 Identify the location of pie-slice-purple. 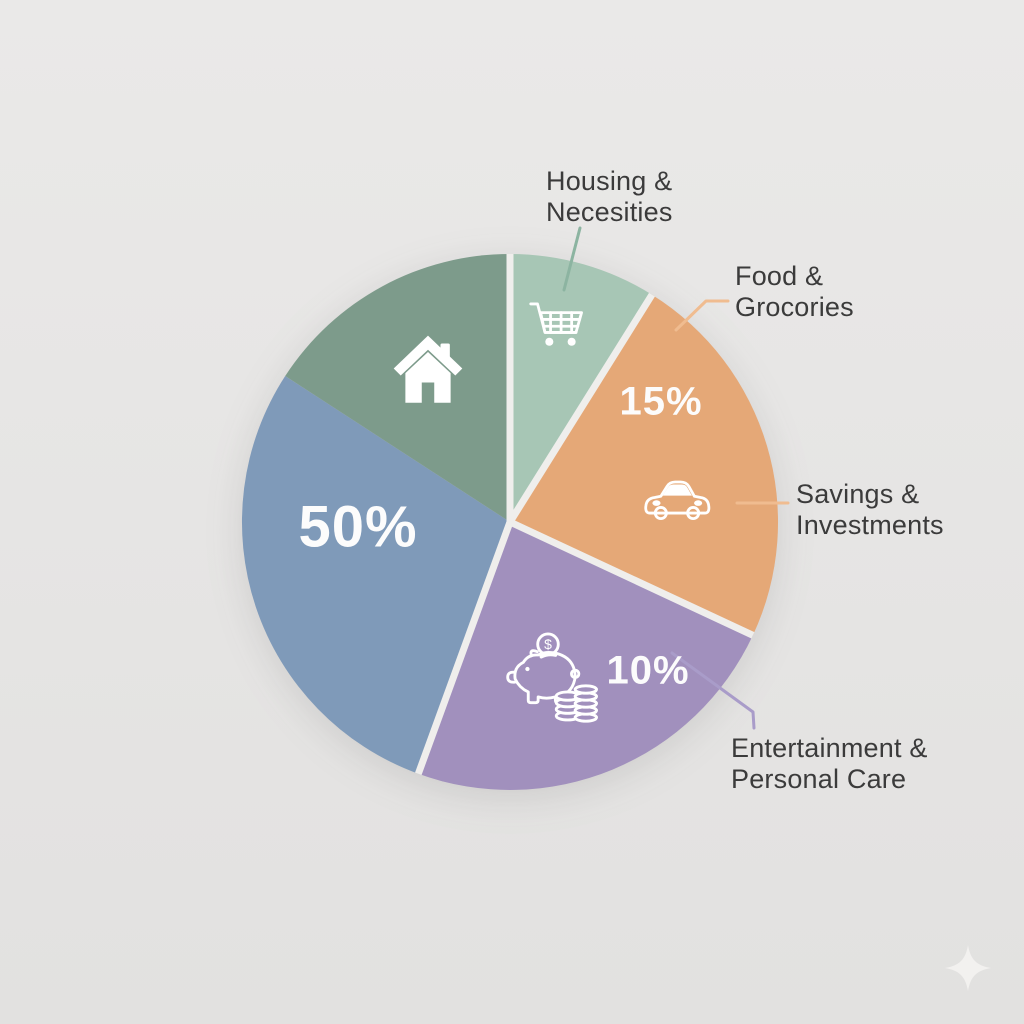
(585, 656).